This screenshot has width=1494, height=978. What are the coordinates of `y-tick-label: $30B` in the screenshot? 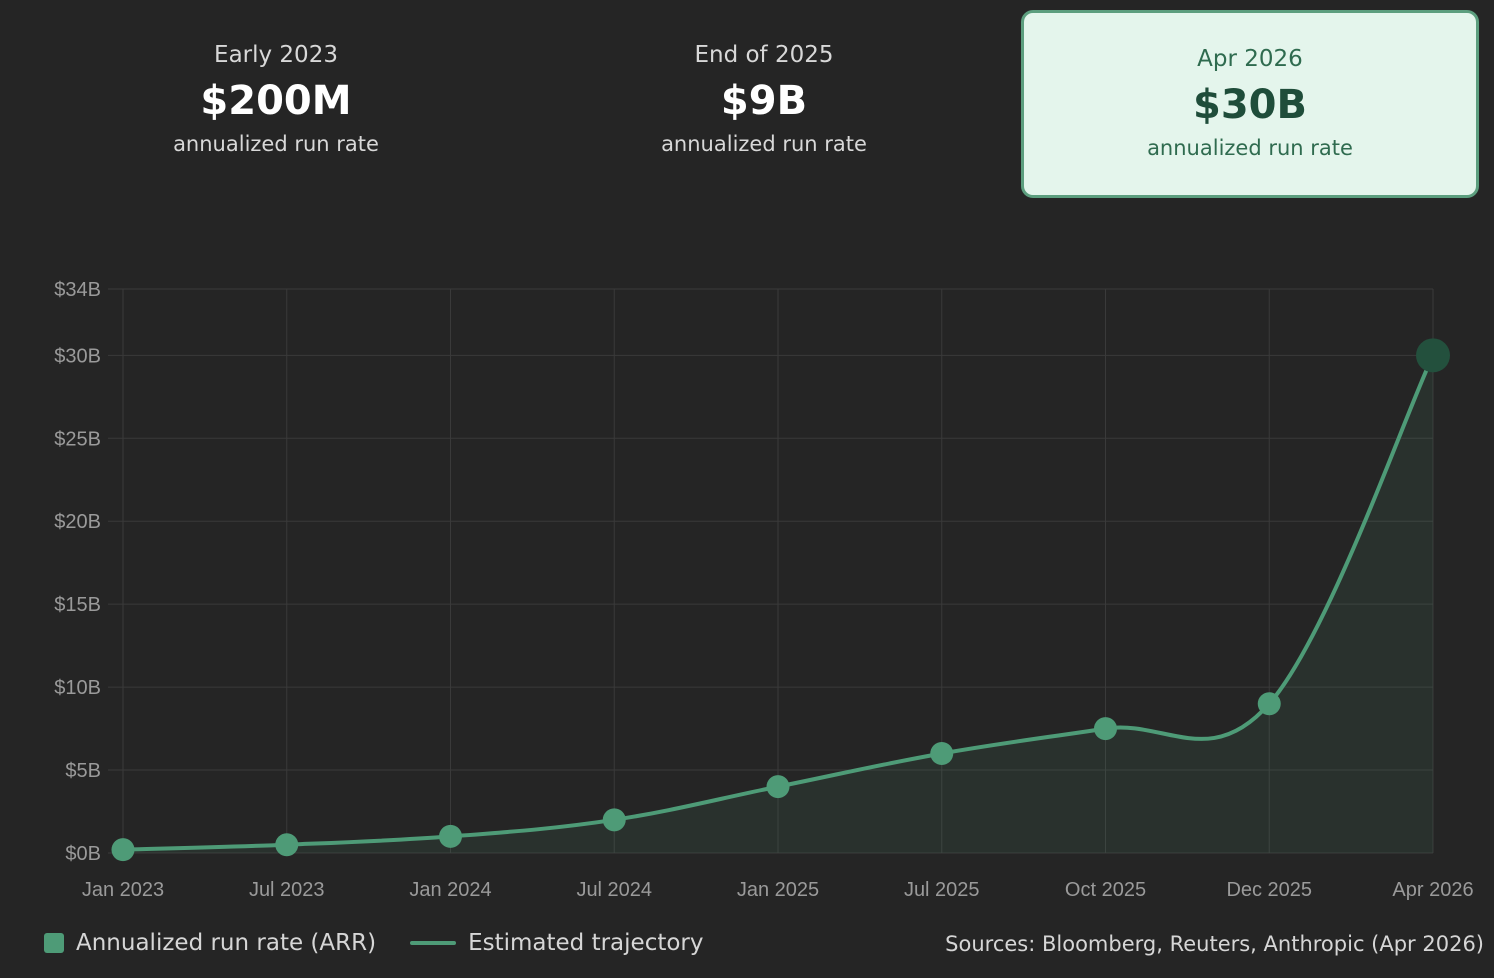 It's located at (77, 356).